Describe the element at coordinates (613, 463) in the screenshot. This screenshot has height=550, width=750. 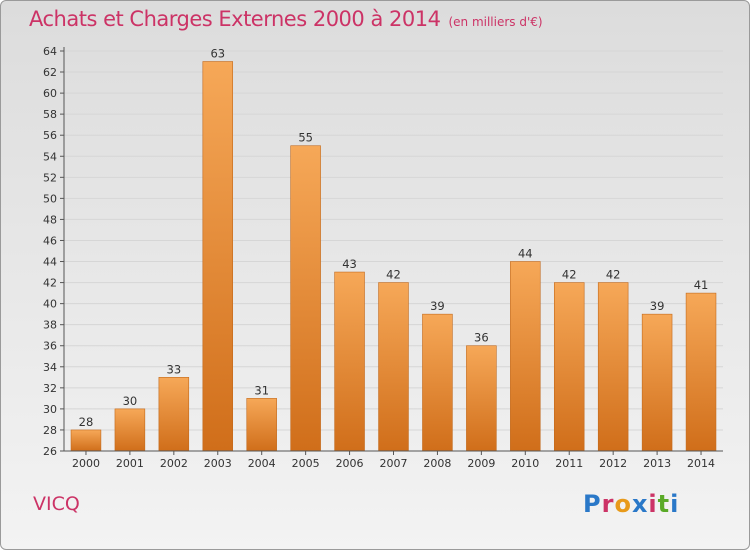
I see `x-tick-label: 2012` at that location.